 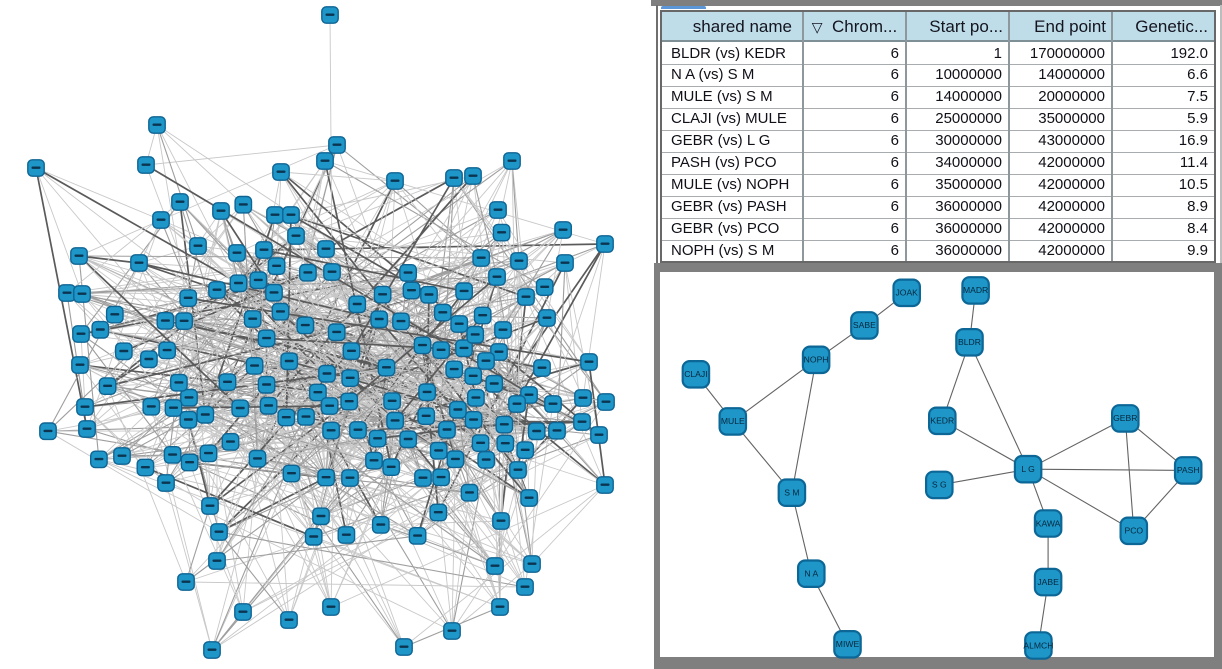 What do you see at coordinates (811, 574) in the screenshot?
I see `svg-text: N A` at bounding box center [811, 574].